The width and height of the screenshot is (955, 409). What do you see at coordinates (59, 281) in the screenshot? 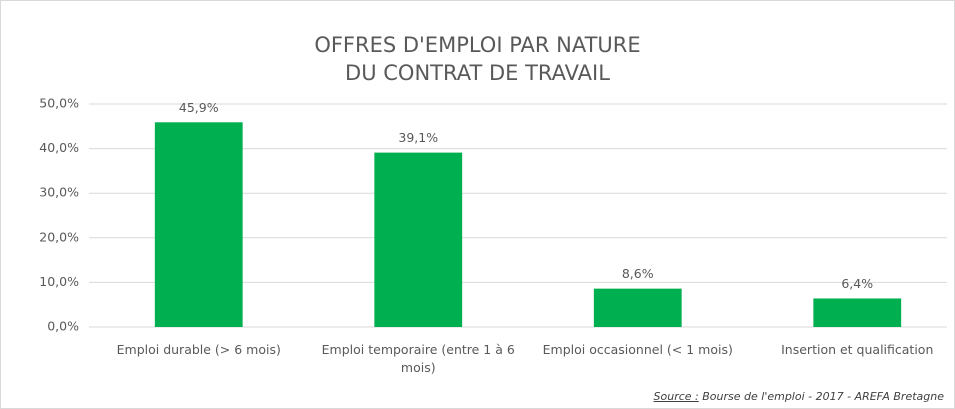
I see `y-tick-label: 10,0%` at bounding box center [59, 281].